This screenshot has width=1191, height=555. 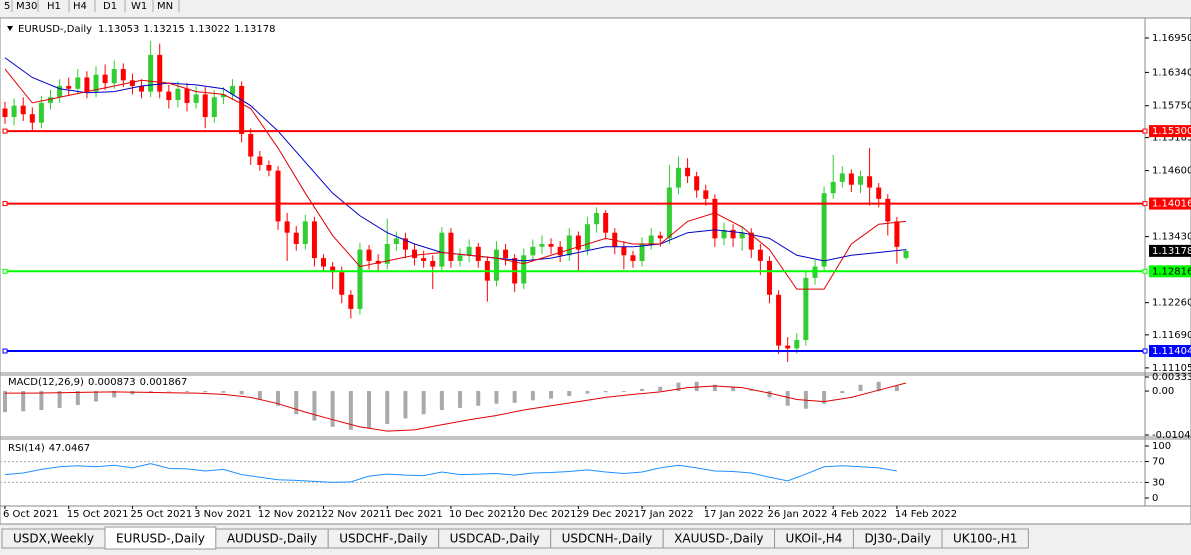 What do you see at coordinates (98, 514) in the screenshot?
I see `x-tick-label: 15 Oct 2021` at bounding box center [98, 514].